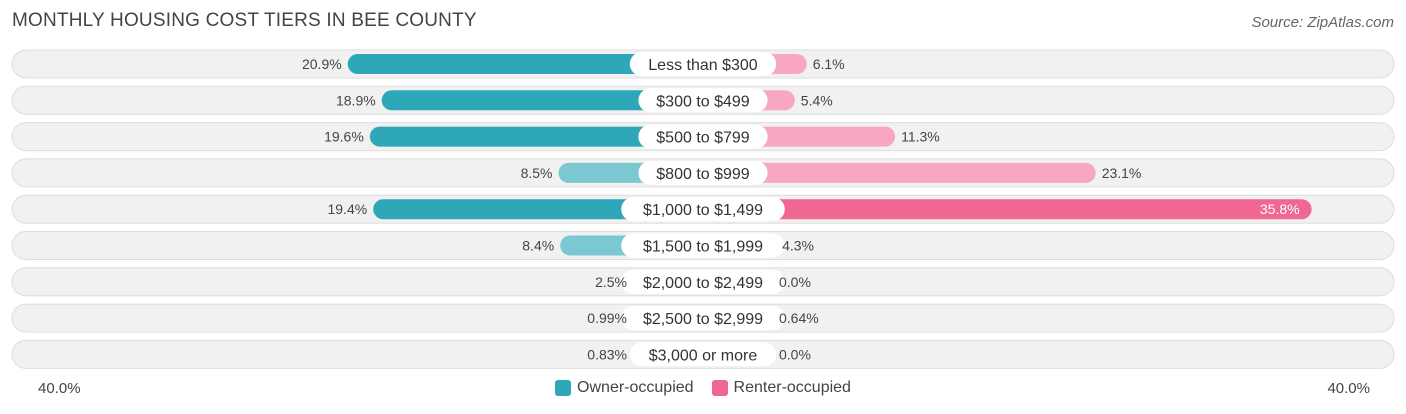  I want to click on legend-item-renter: Renter-occupied, so click(781, 388).